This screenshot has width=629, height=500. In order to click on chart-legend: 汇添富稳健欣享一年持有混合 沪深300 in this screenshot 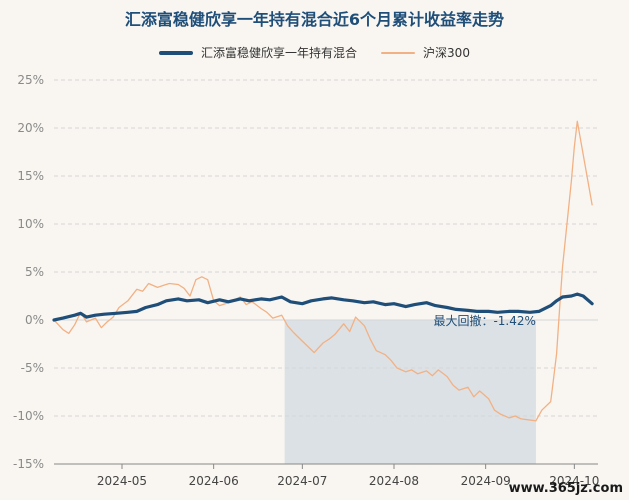, I will do `click(314, 52)`.